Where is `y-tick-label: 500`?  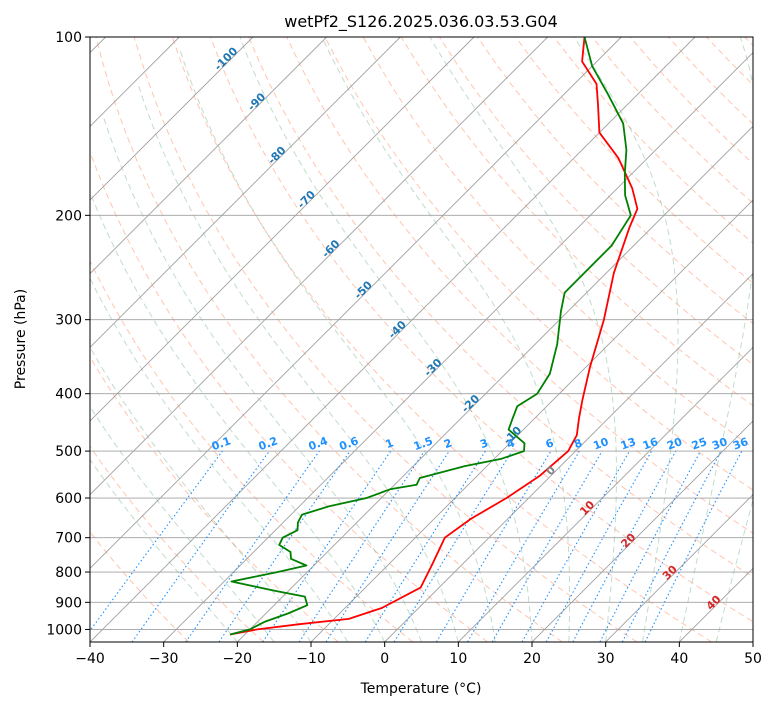 y-tick-label: 500 is located at coordinates (68, 452).